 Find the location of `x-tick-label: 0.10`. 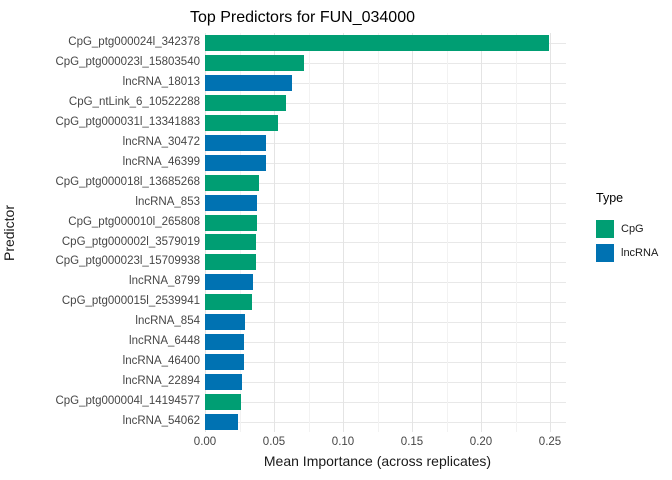

x-tick-label: 0.10 is located at coordinates (343, 442).